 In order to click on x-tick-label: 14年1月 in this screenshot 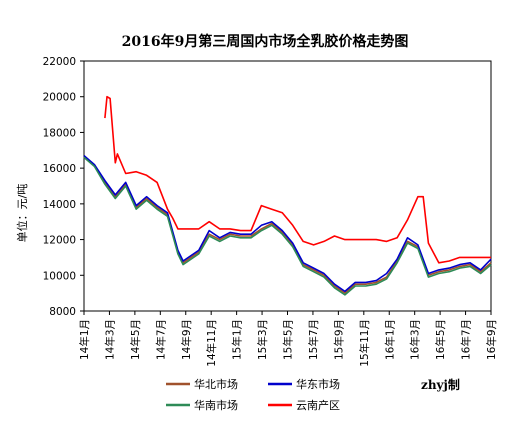, I will do `click(84, 339)`.